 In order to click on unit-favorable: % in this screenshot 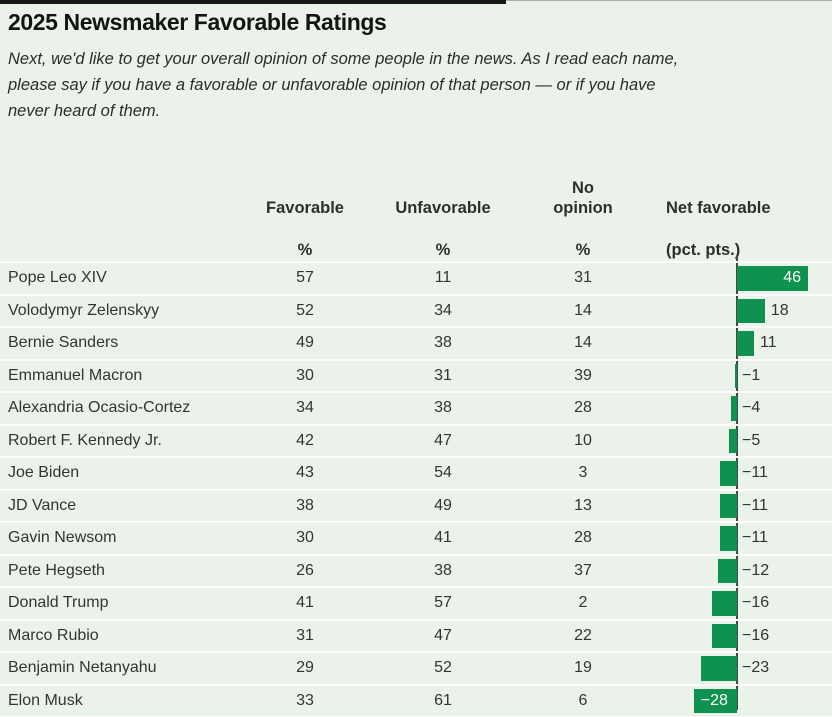, I will do `click(305, 250)`.